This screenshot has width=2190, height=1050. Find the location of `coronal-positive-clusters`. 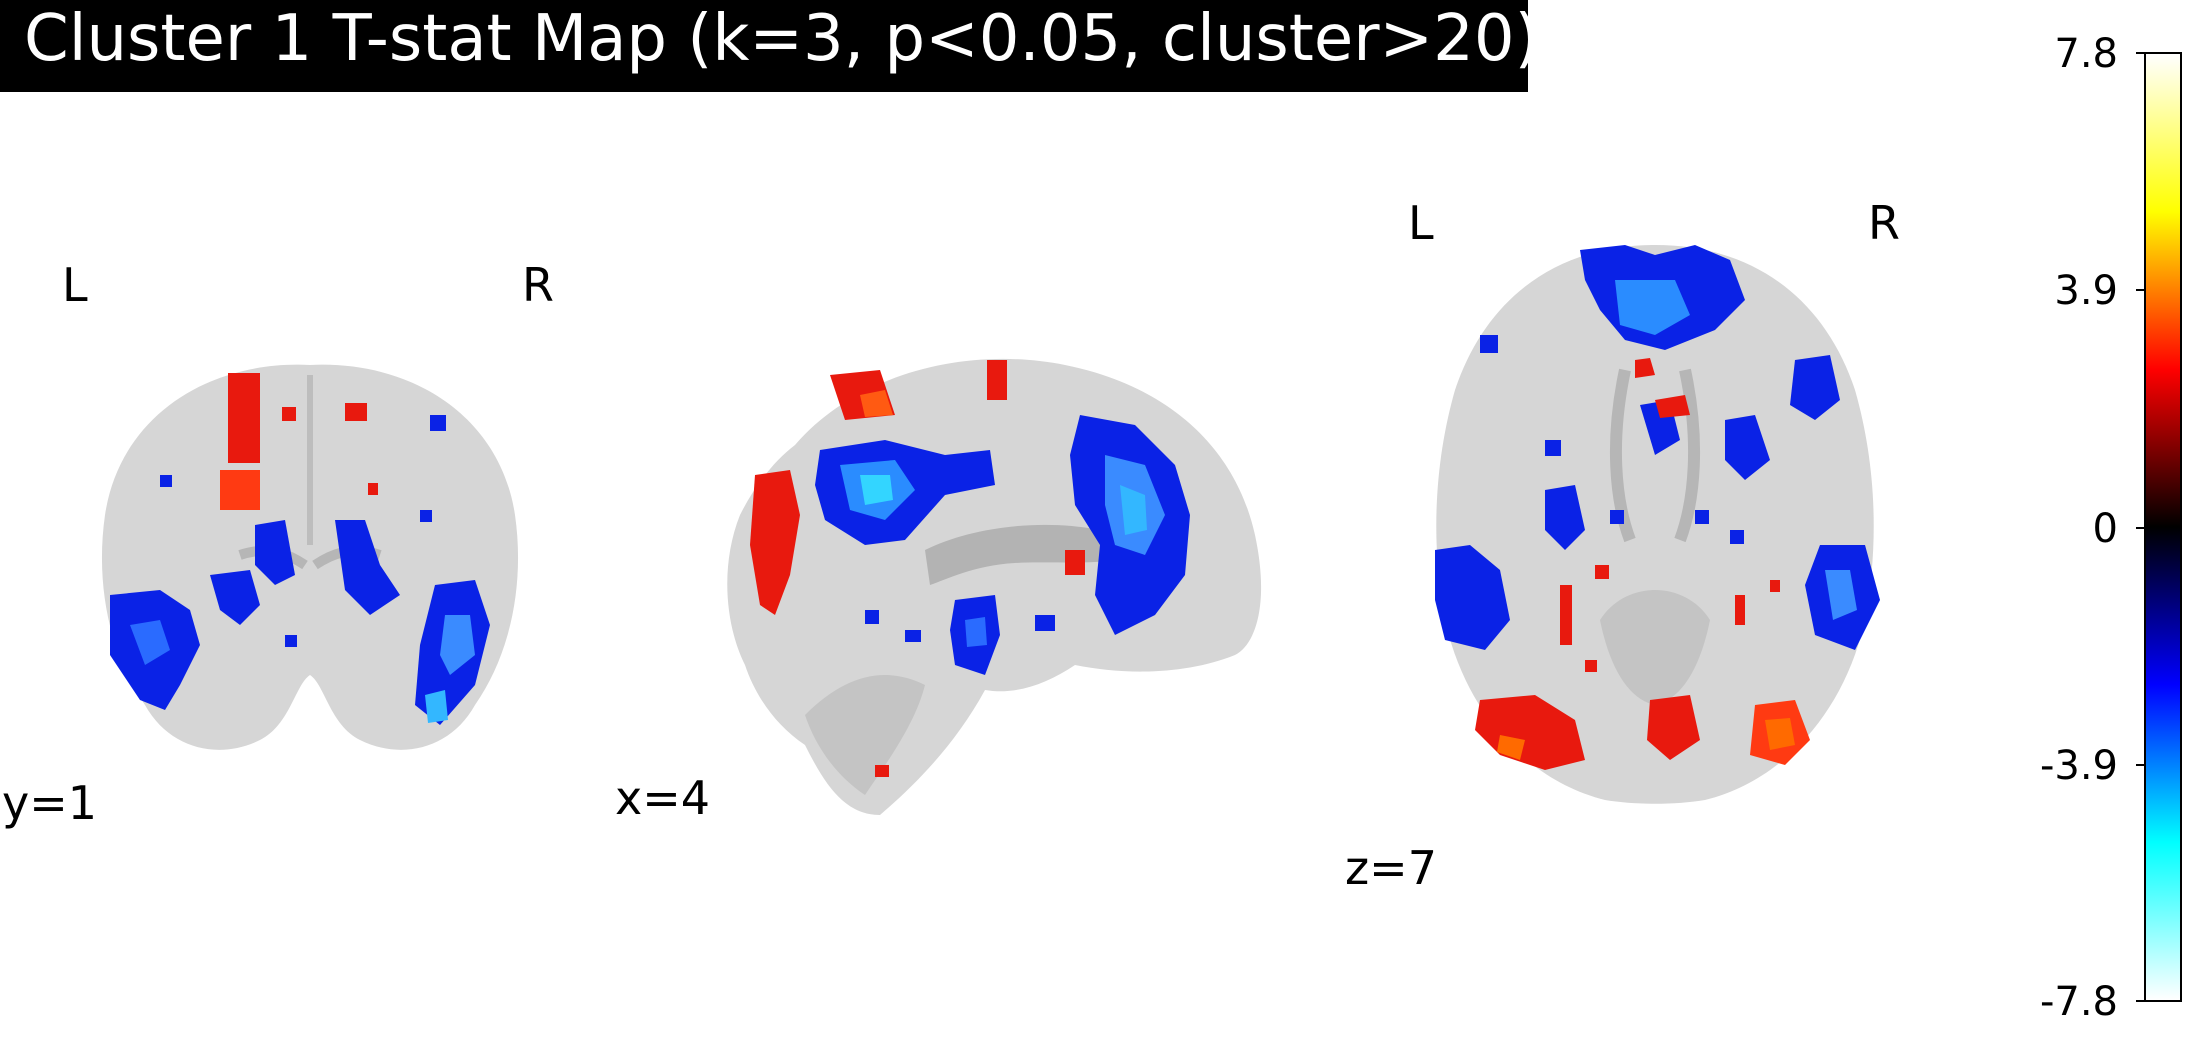

coronal-positive-clusters is located at coordinates (299, 441).